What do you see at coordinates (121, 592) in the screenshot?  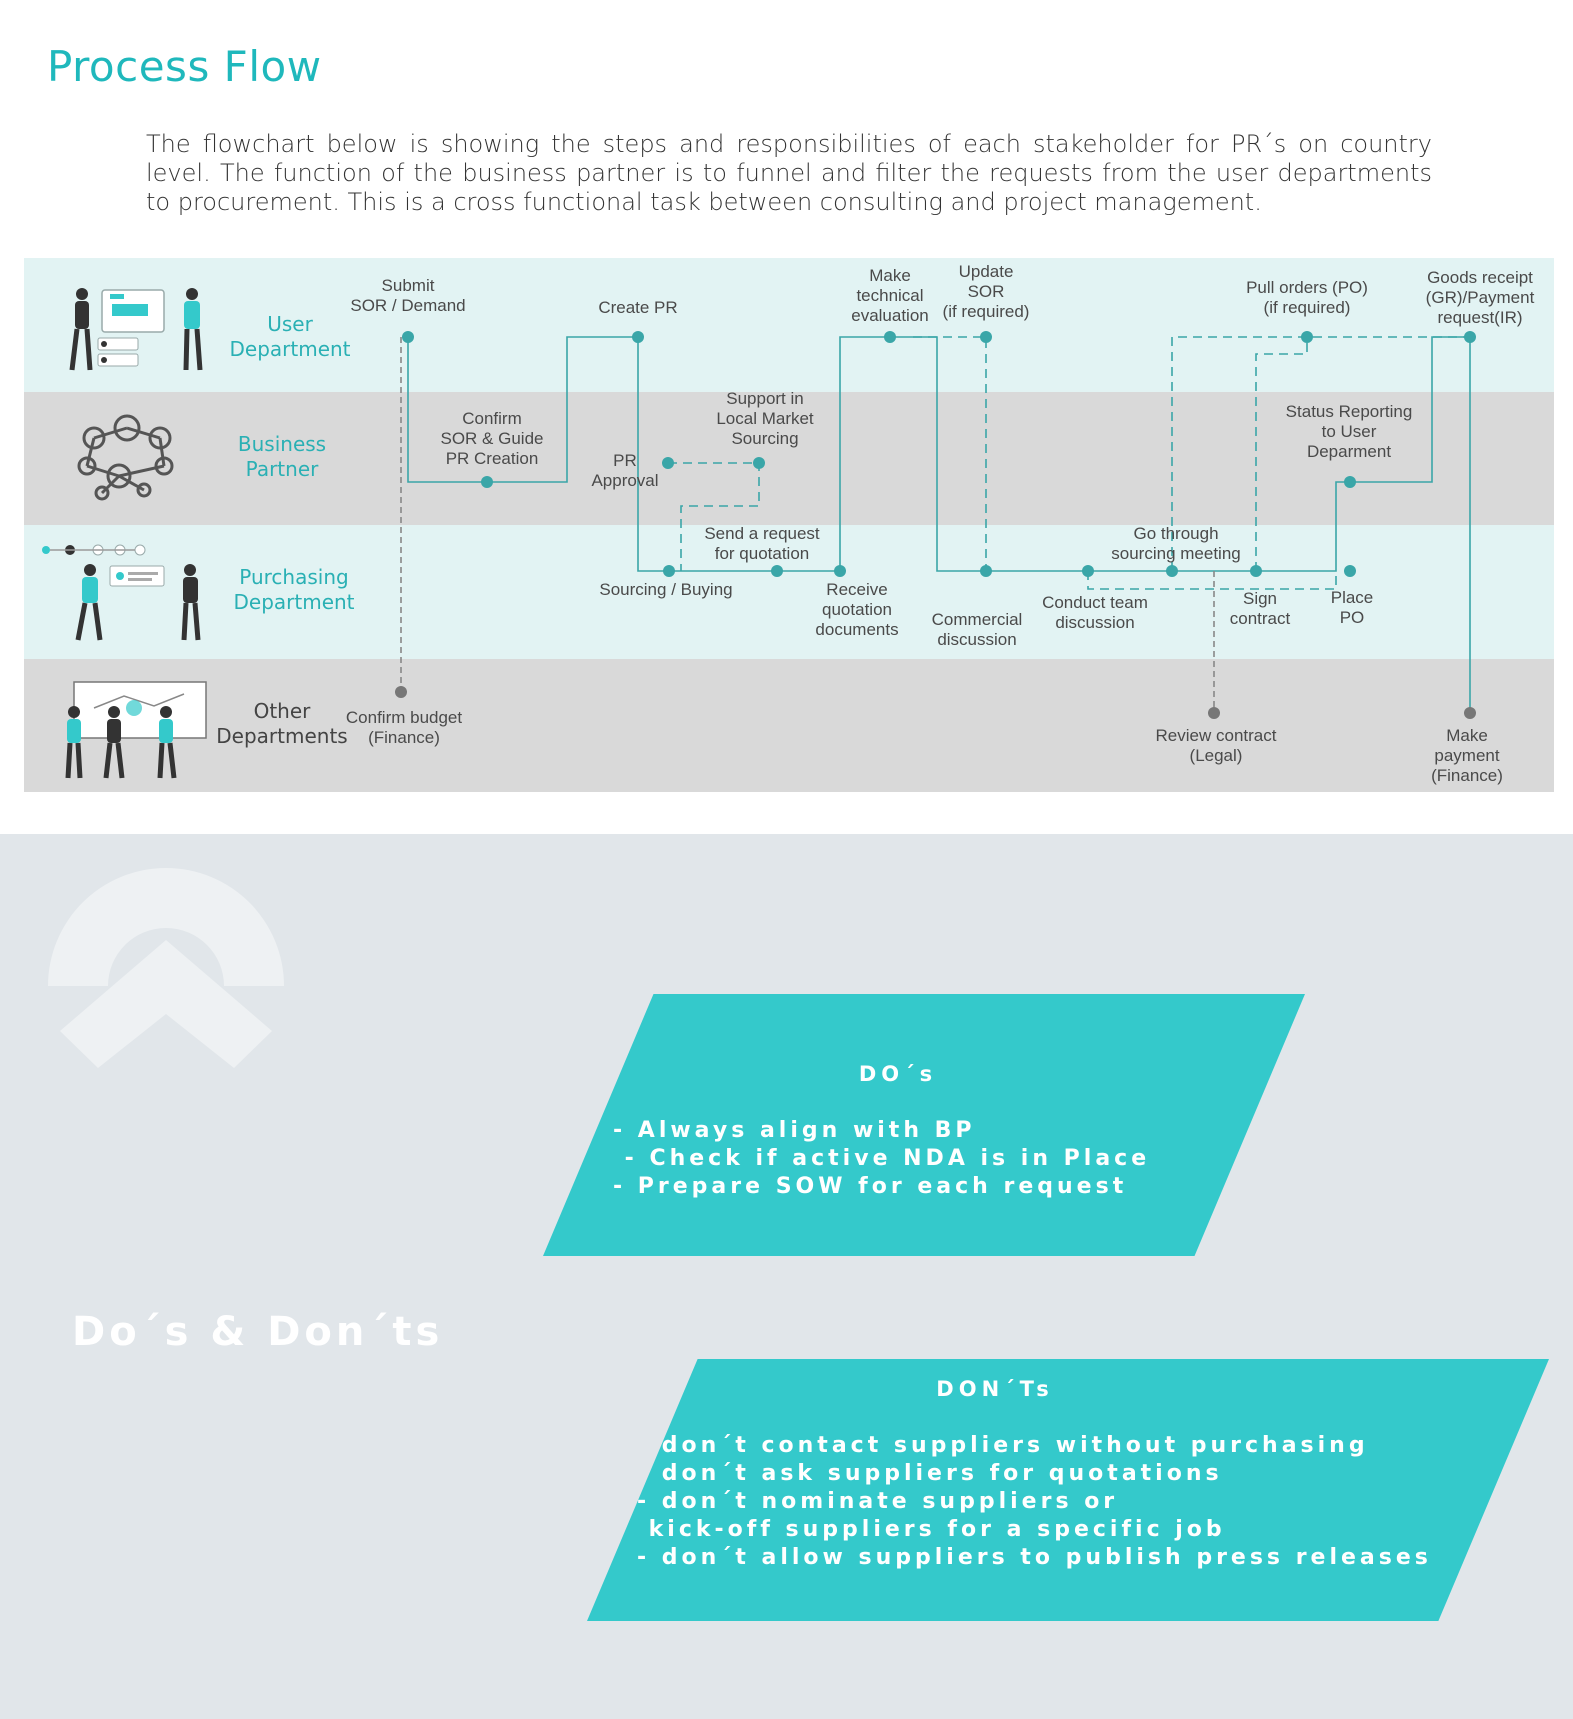 I see `purchasing-department-illustration` at bounding box center [121, 592].